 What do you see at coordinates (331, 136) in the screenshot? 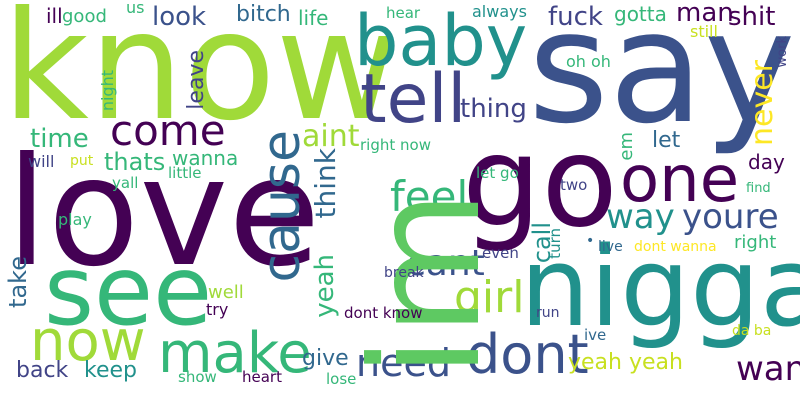
I see `word-aint: aint` at bounding box center [331, 136].